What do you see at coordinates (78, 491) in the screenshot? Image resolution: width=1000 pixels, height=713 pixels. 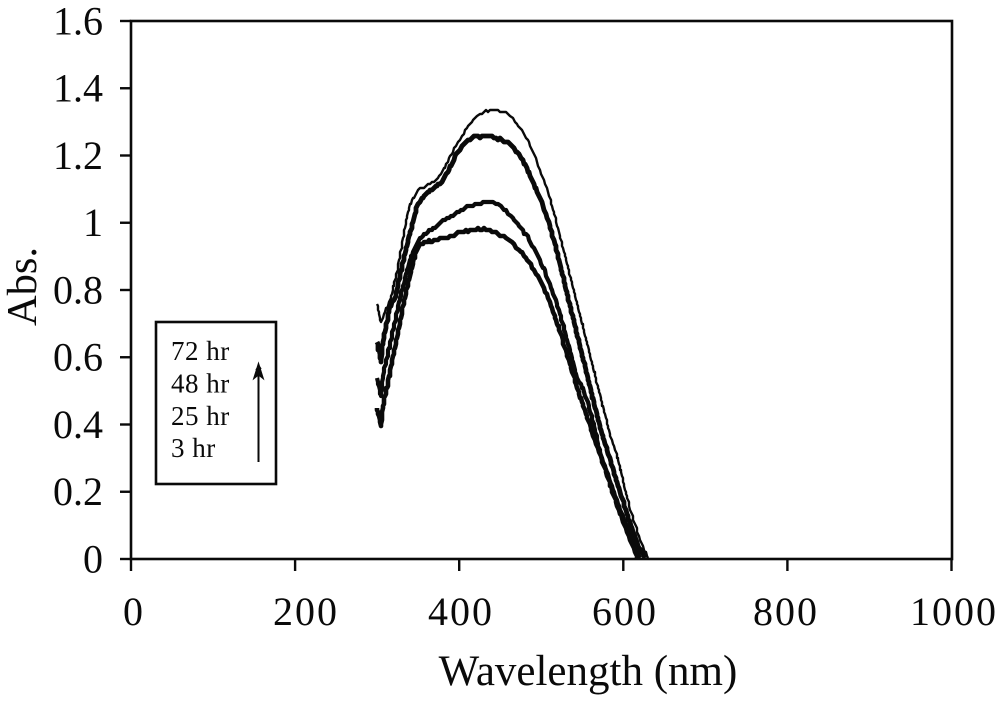 I see `svg-text: 0.2` at bounding box center [78, 491].